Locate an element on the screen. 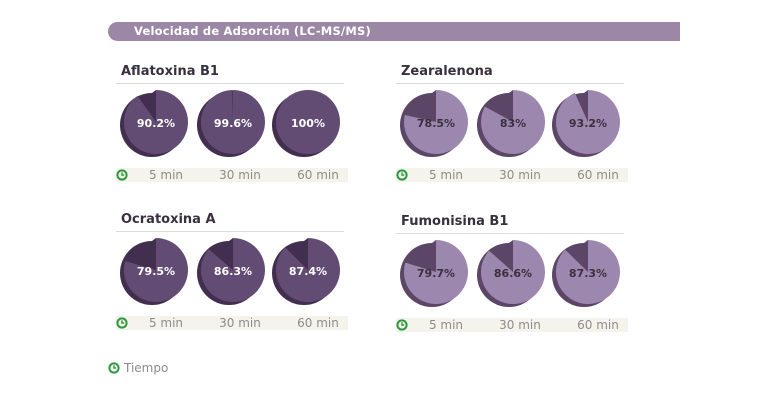  pie-30min: 99.6% is located at coordinates (231, 123).